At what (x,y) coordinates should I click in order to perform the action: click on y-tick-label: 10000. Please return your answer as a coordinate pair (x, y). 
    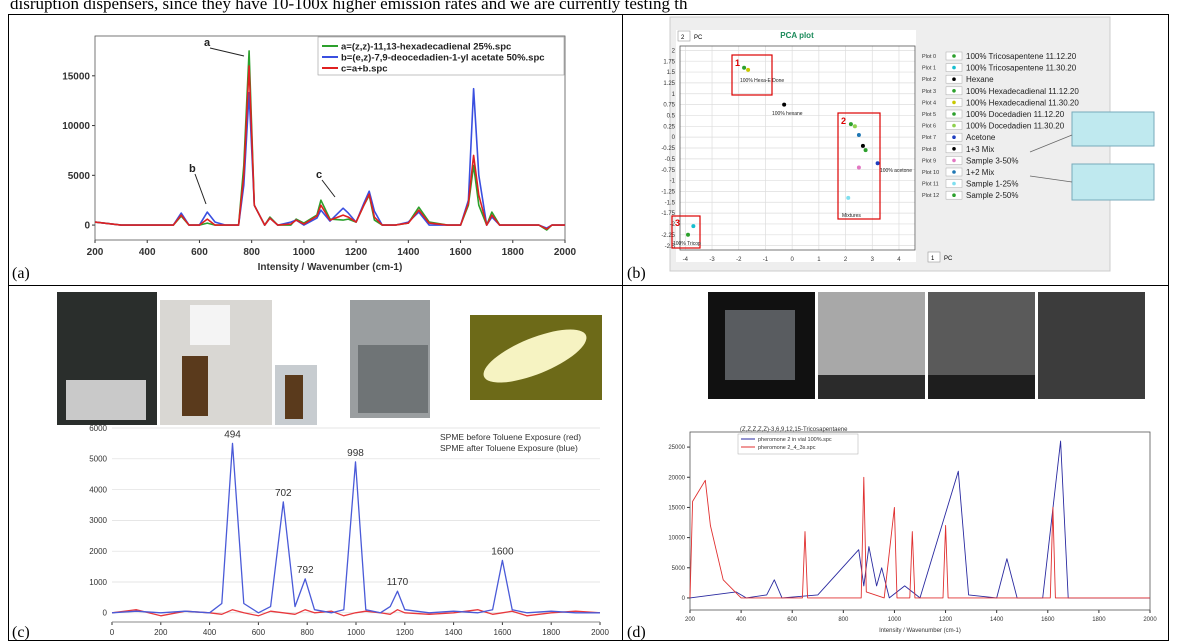
    Looking at the image, I should click on (676, 539).